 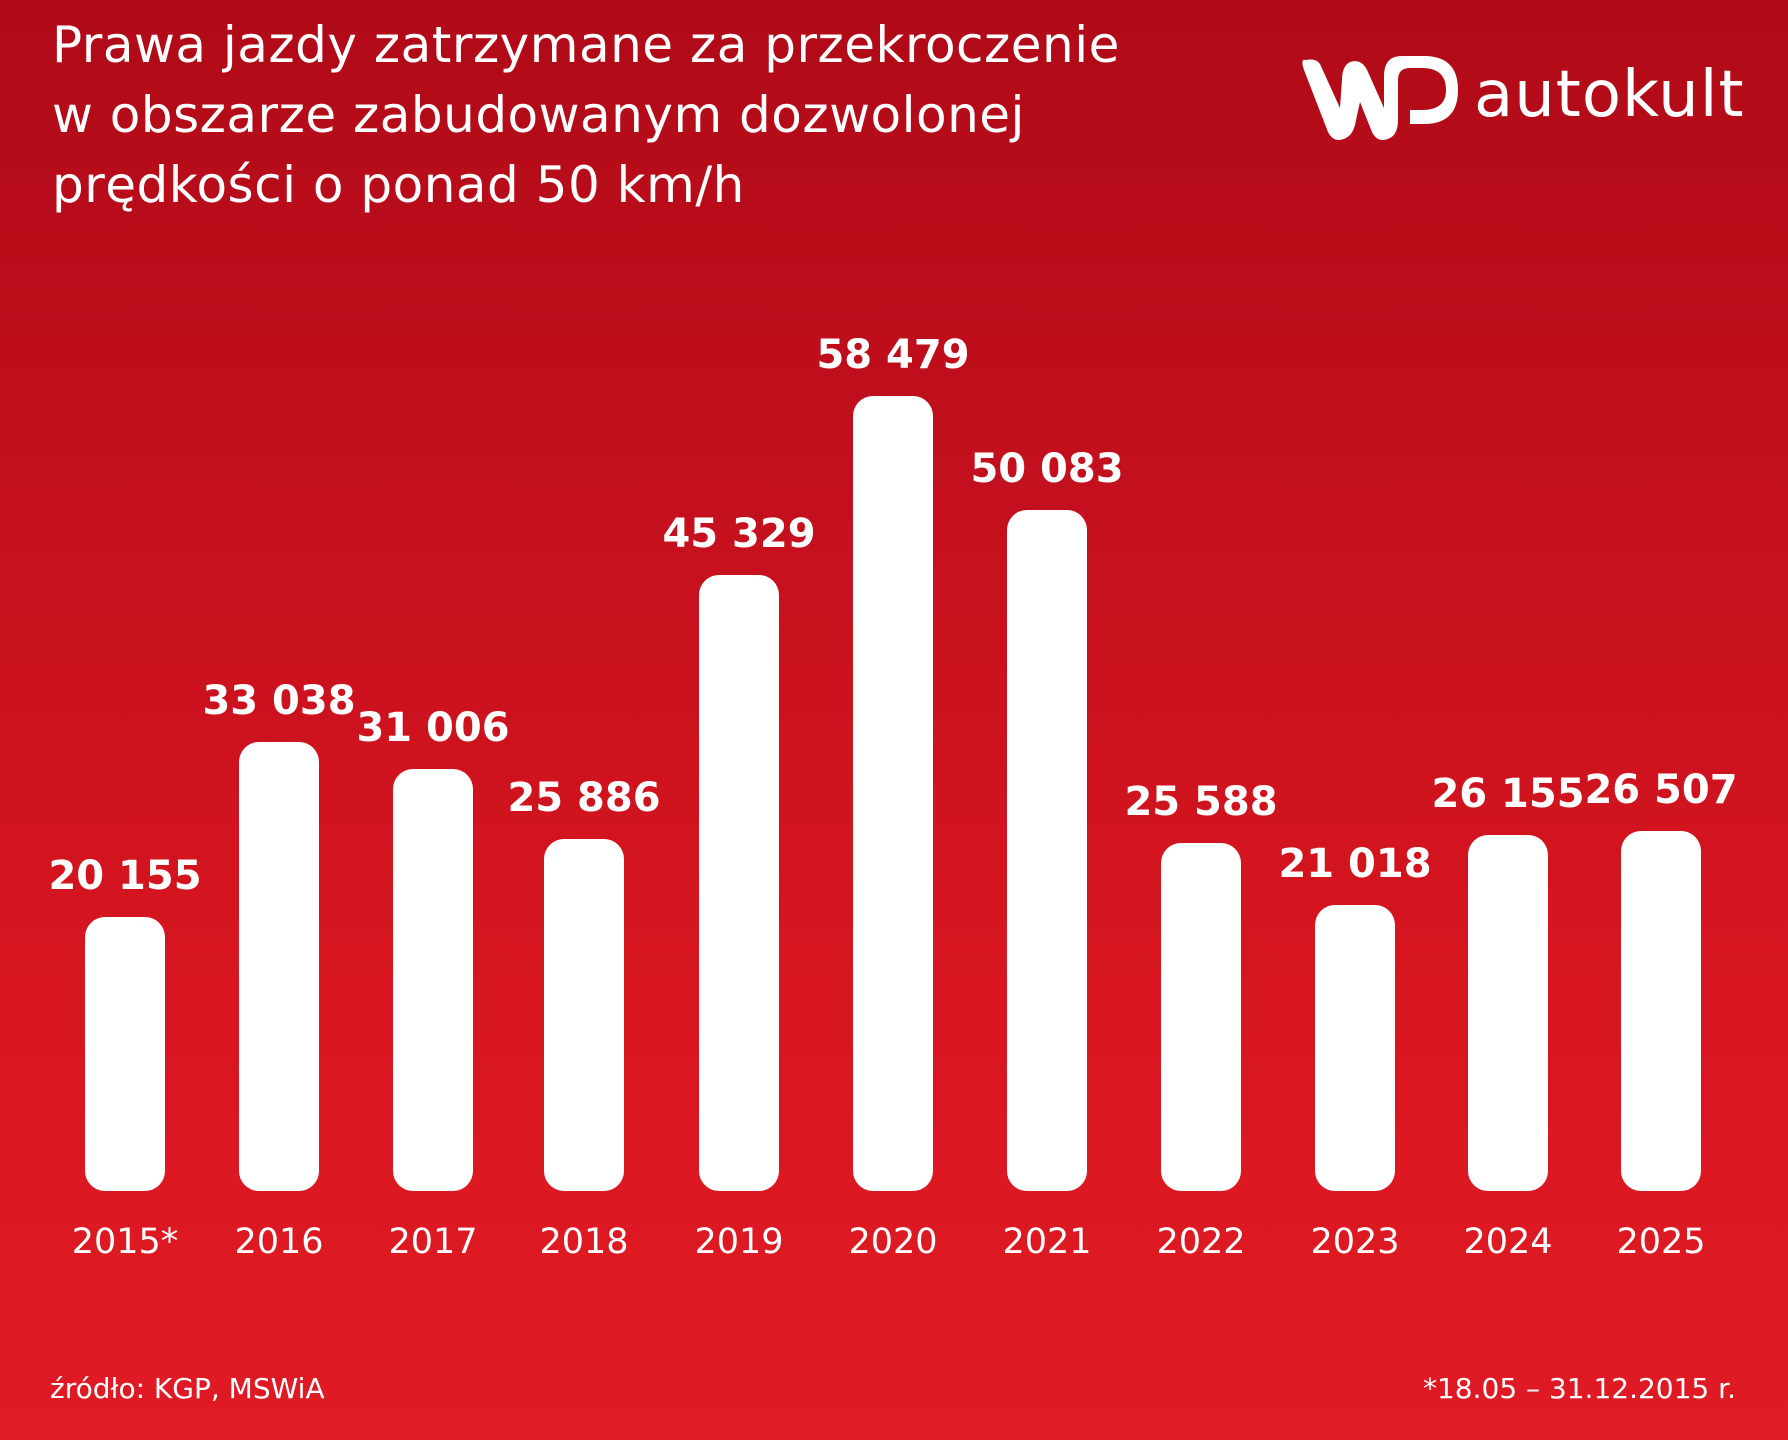 I want to click on x-axis-label: 2024, so click(x=1508, y=1242).